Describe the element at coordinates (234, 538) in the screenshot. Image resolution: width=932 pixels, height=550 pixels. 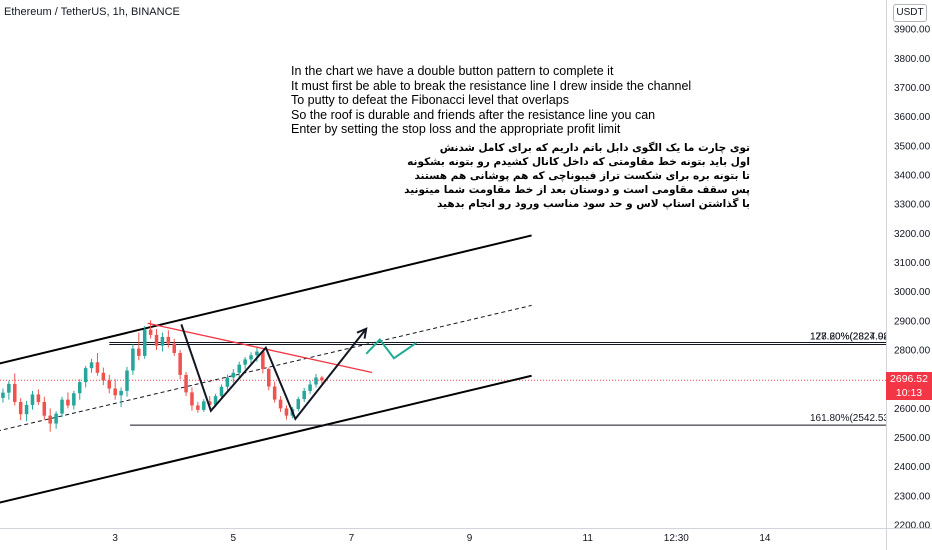
I see `time-tick-label: 5` at that location.